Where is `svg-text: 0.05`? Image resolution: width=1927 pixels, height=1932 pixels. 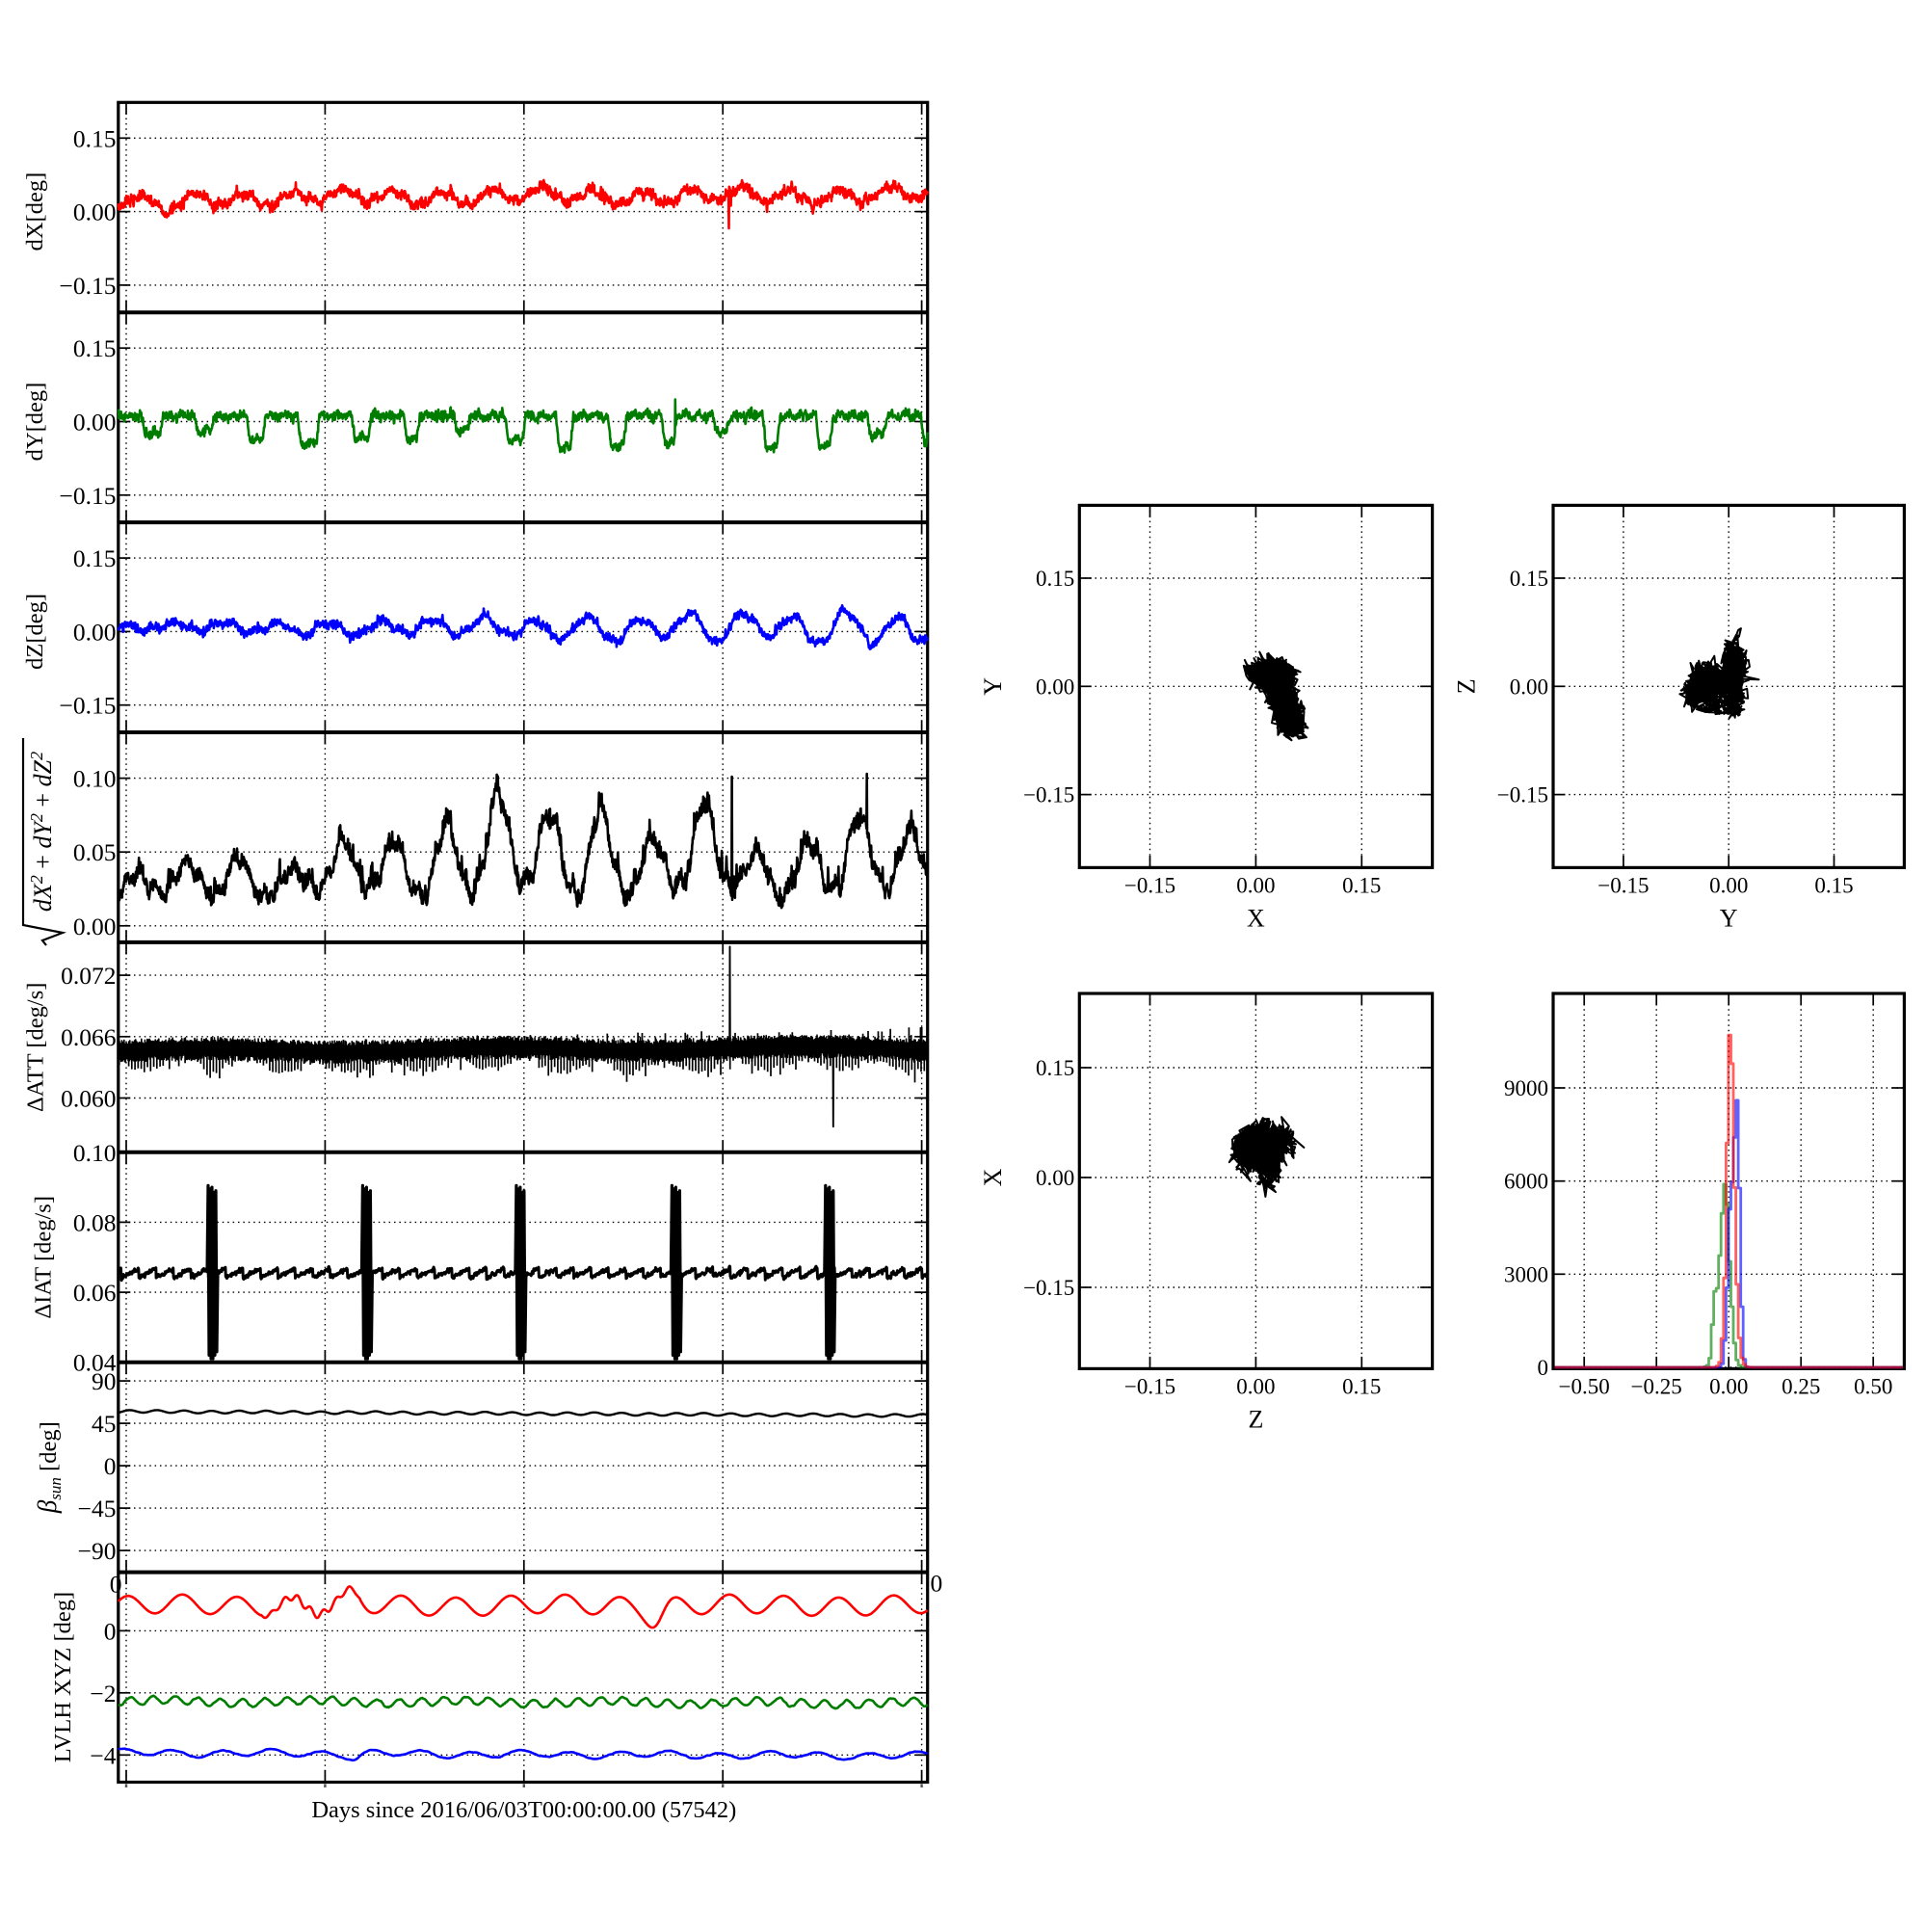
svg-text: 0.05 is located at coordinates (95, 852).